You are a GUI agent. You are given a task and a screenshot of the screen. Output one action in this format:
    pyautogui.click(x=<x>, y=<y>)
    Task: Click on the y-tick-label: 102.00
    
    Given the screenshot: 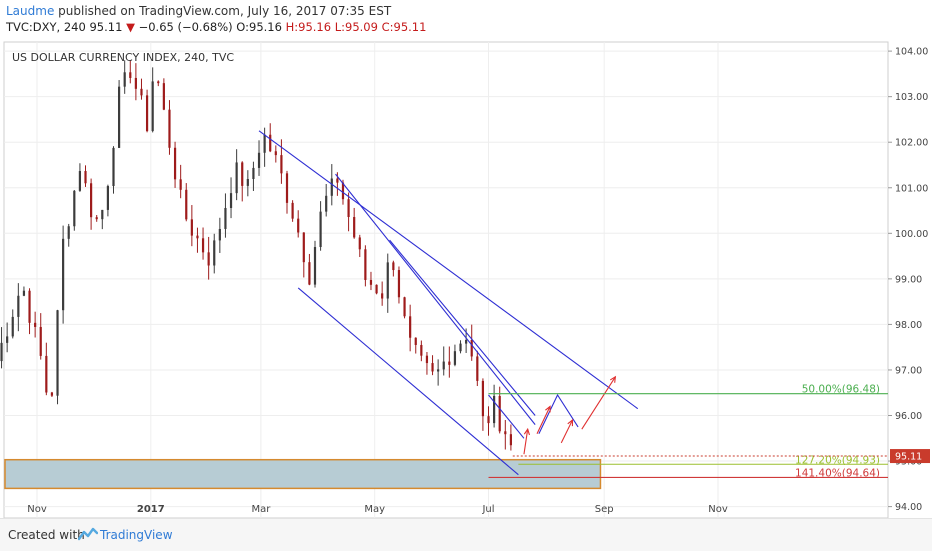 What is the action you would take?
    pyautogui.click(x=911, y=143)
    